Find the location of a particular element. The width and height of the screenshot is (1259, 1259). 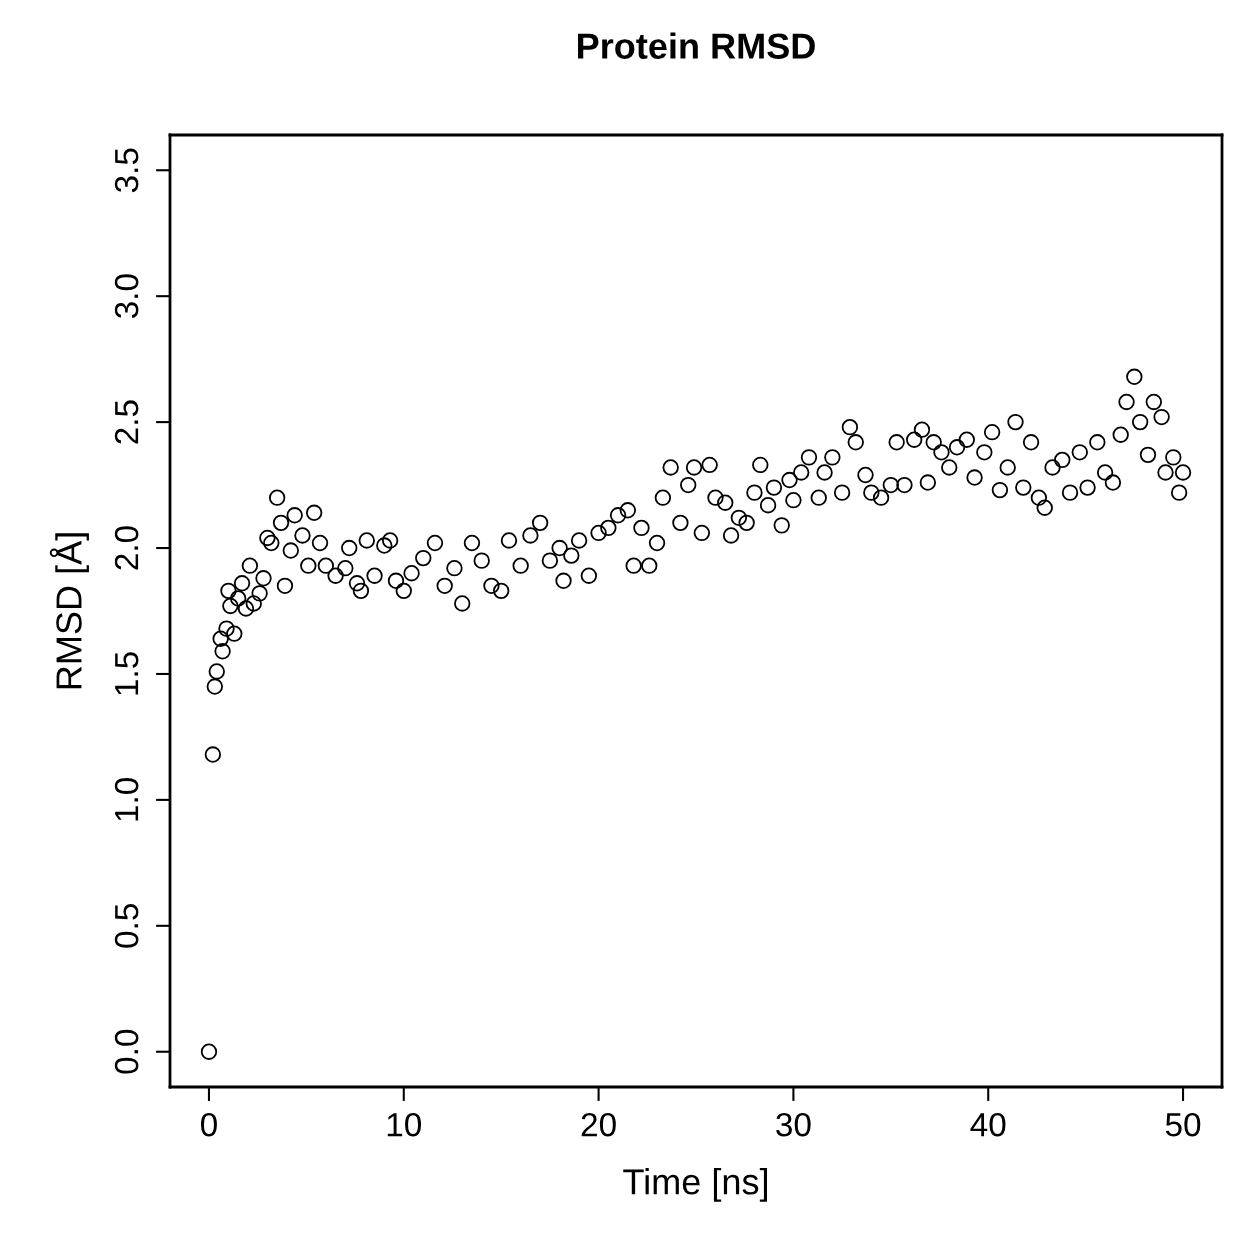

x-tick-label: 30 is located at coordinates (793, 1124).